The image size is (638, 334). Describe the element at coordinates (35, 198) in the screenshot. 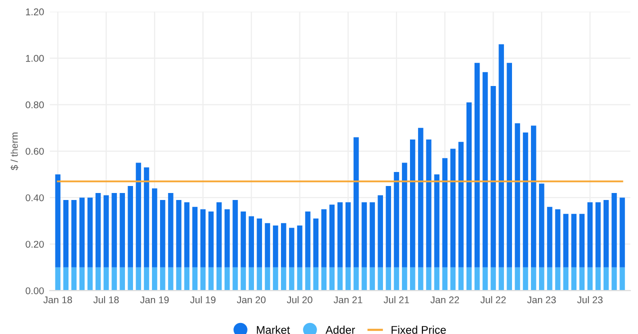

I see `y-tick-label: 0.40` at that location.